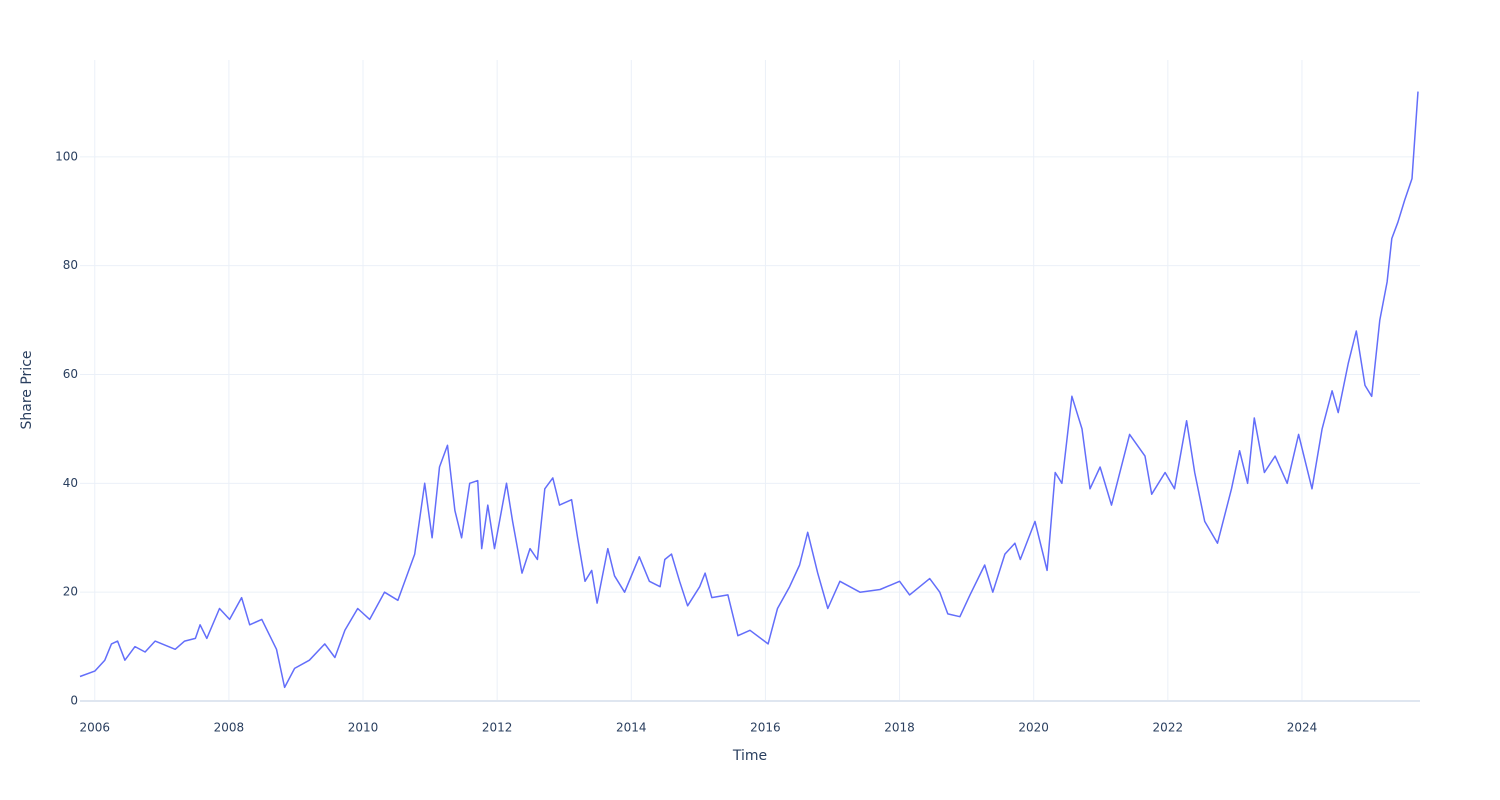 The width and height of the screenshot is (1500, 800). Describe the element at coordinates (66, 156) in the screenshot. I see `y-tick-label: 100` at that location.